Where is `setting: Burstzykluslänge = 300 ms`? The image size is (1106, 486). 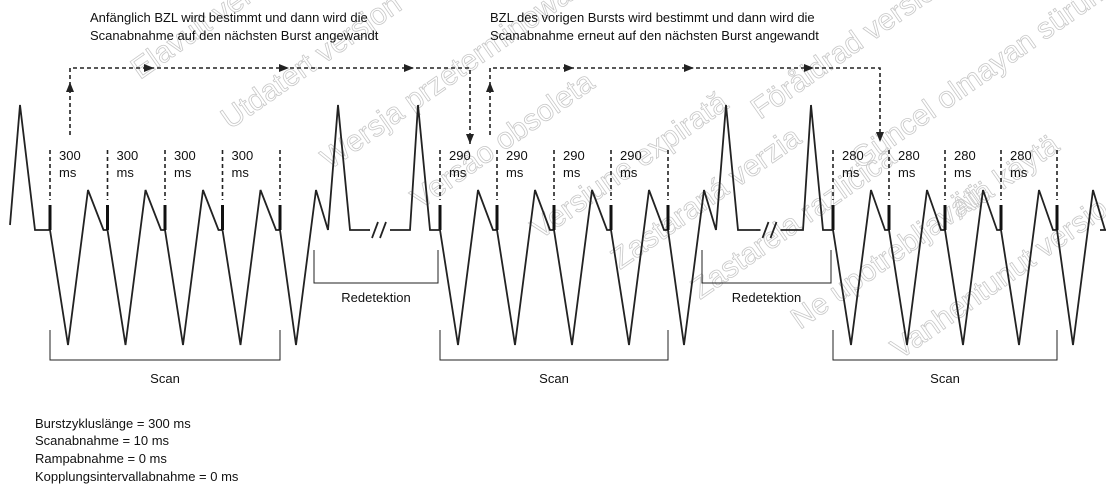
setting: Burstzykluslänge = 300 ms is located at coordinates (113, 423).